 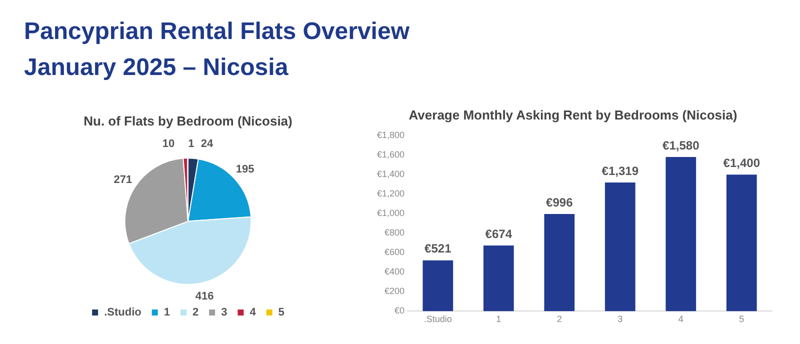 I want to click on y-tick-label: €200, so click(x=394, y=291).